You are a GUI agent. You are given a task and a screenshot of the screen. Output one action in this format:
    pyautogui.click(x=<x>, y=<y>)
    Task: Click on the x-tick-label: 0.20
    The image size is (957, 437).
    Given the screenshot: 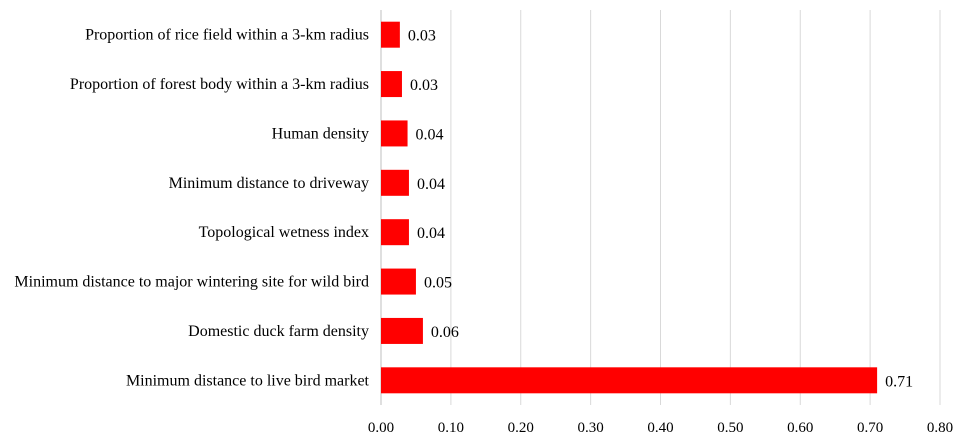 What is the action you would take?
    pyautogui.click(x=521, y=428)
    